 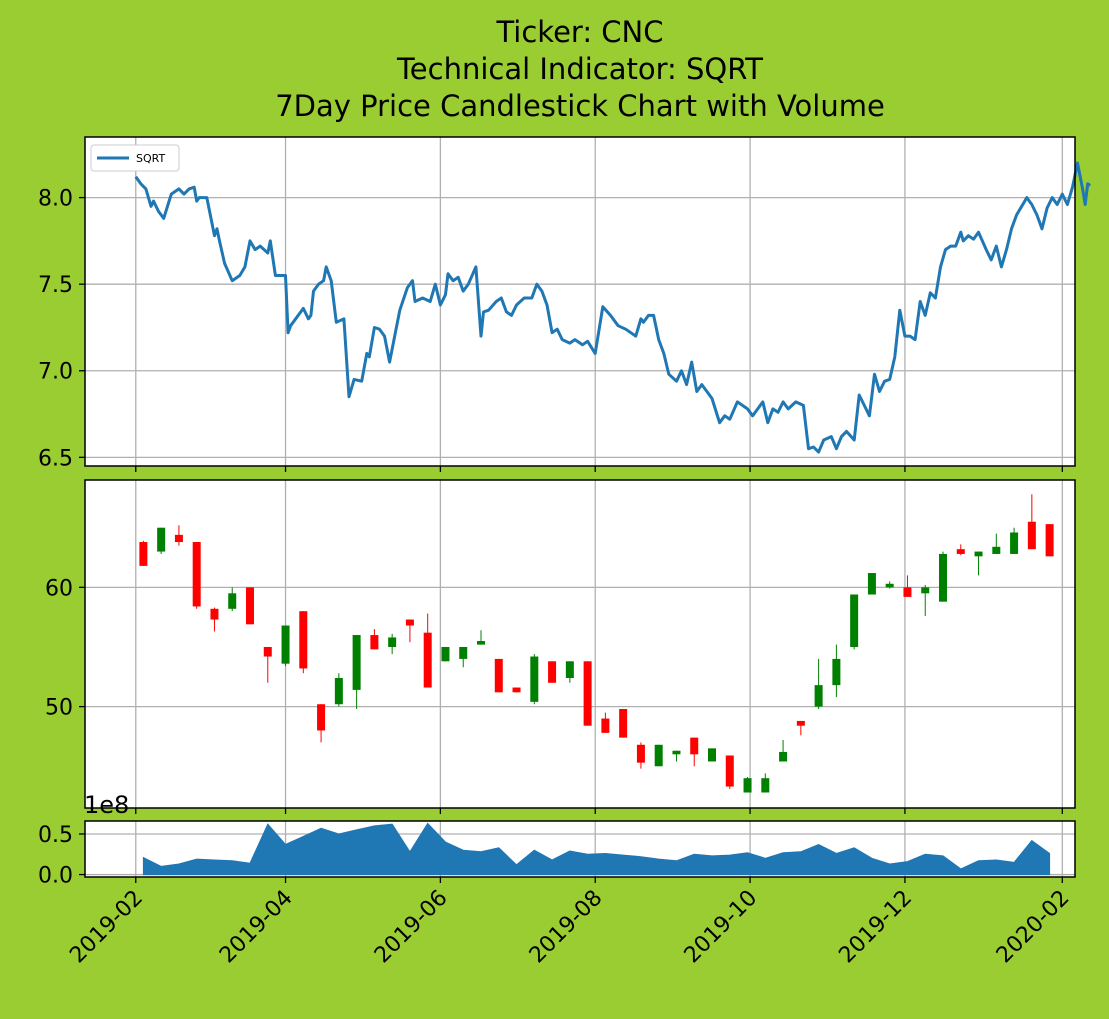 What do you see at coordinates (599, 469) in the screenshot?
I see `indicator-x-tick-marks` at bounding box center [599, 469].